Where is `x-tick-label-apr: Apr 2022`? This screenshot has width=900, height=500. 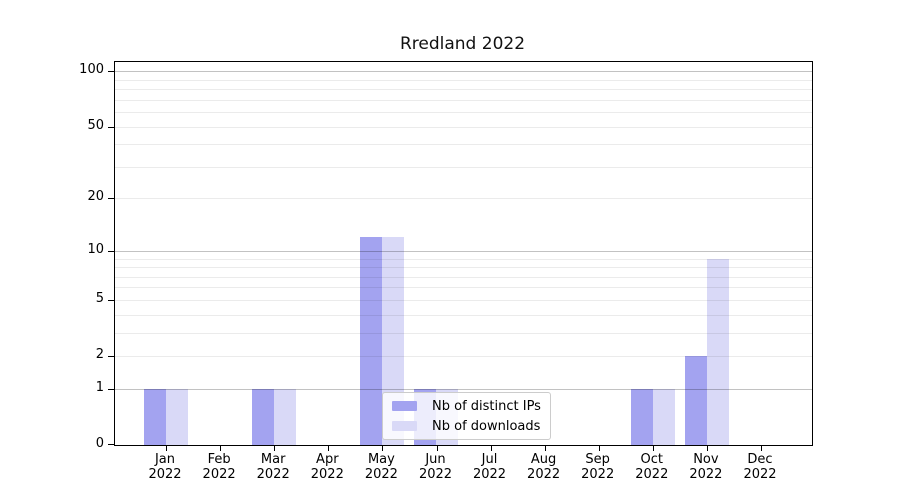
x-tick-label-apr: Apr 2022 is located at coordinates (327, 467).